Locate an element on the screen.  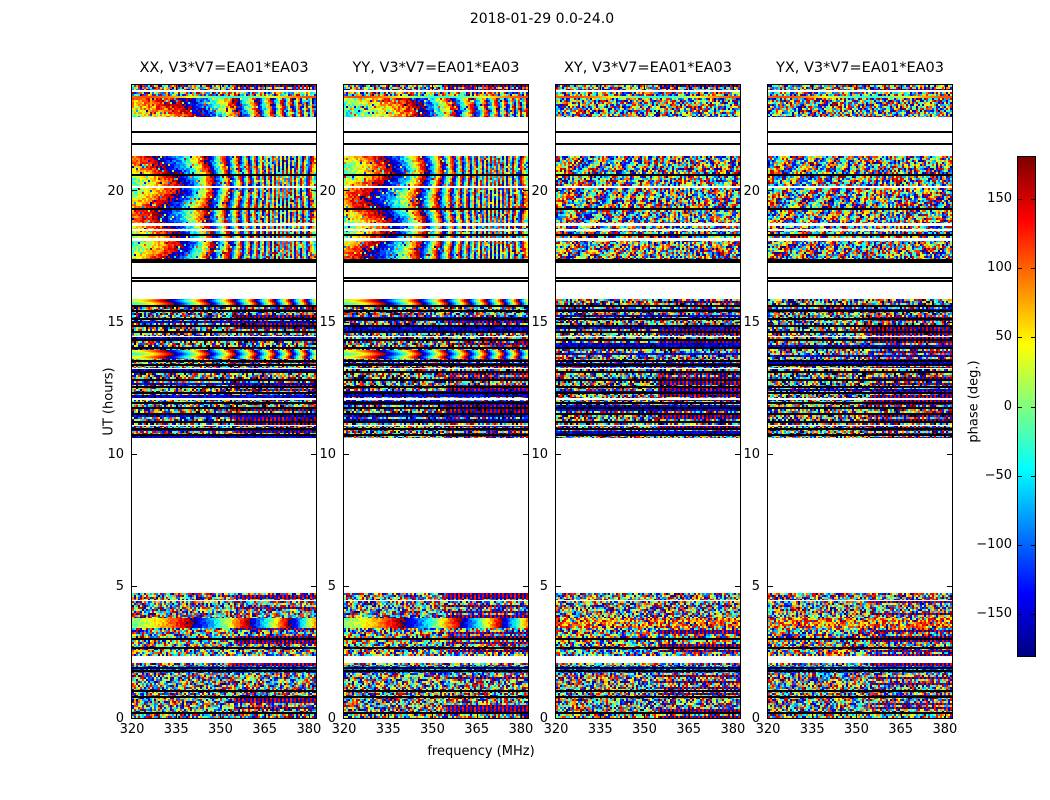
heatmap-canvas-xx is located at coordinates (224, 401).